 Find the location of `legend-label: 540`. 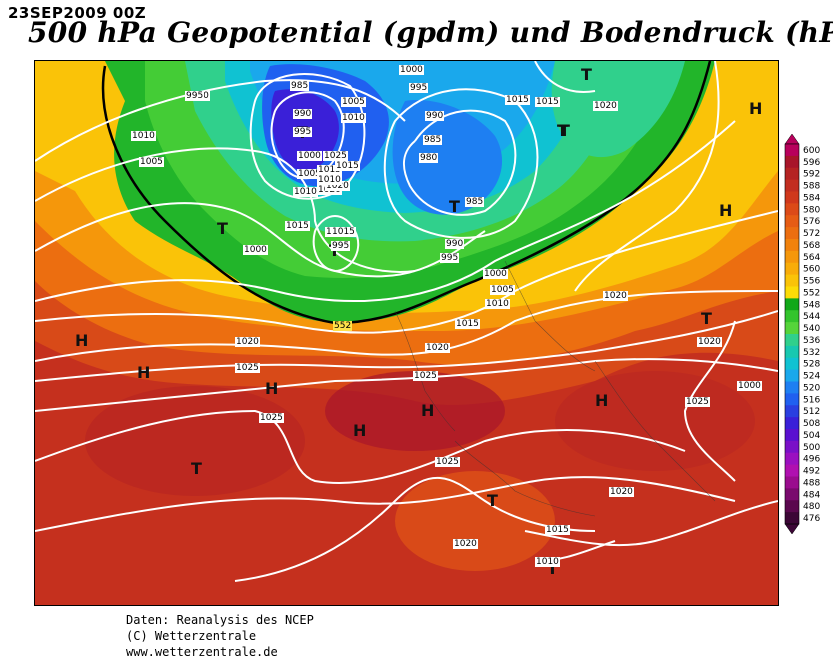

legend-label: 540 is located at coordinates (811, 329).